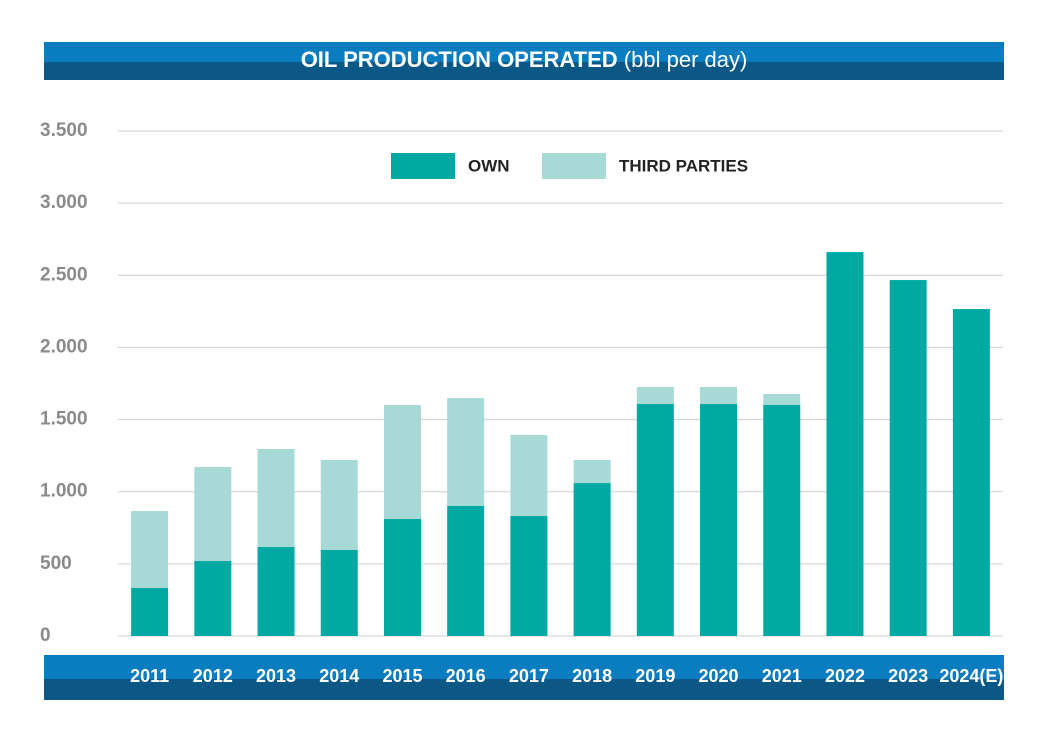 This screenshot has width=1046, height=748. What do you see at coordinates (683, 165) in the screenshot?
I see `legend-label: THIRD PARTIES` at bounding box center [683, 165].